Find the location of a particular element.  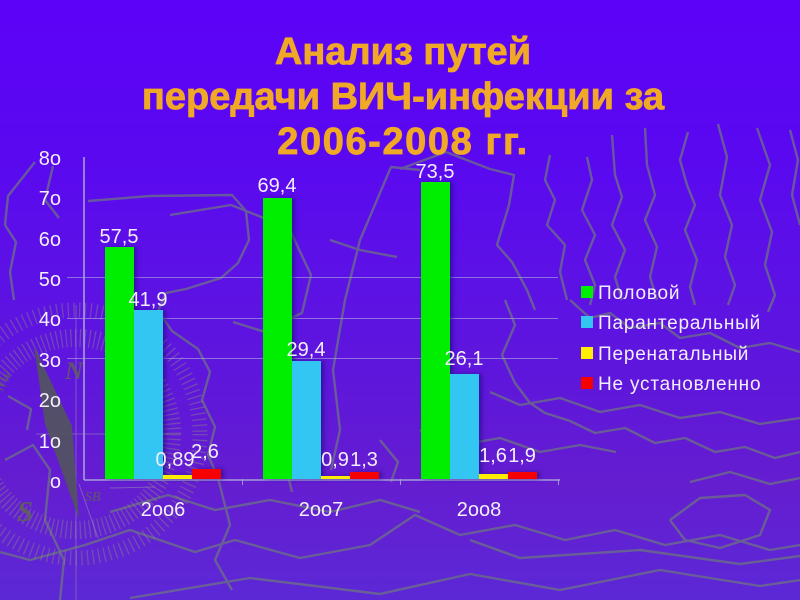

svg-text: N is located at coordinates (74, 371).